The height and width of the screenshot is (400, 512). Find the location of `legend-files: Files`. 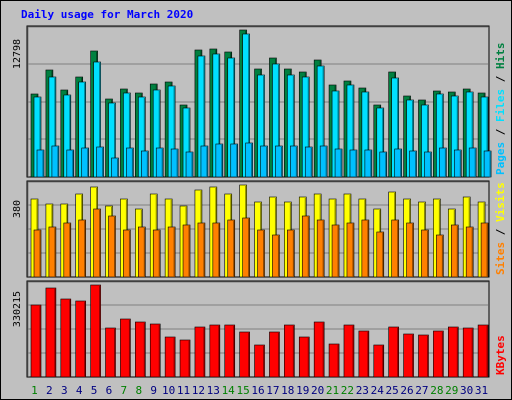

legend-files: Files is located at coordinates (500, 105).